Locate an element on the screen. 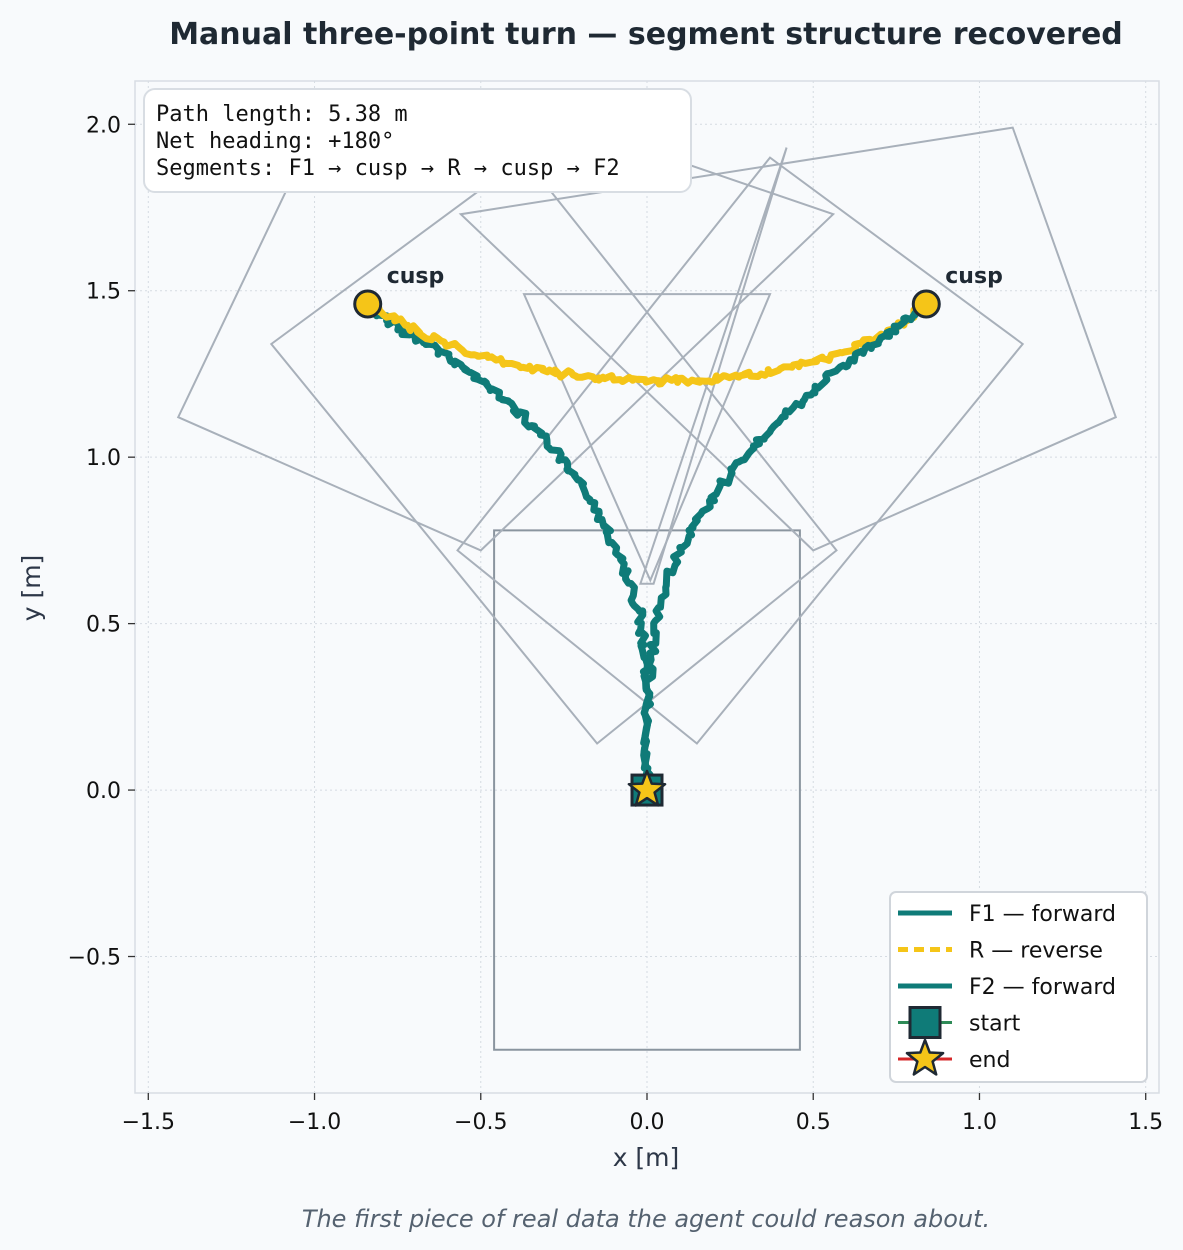 This screenshot has width=1183, height=1250. y-tick-label-3: 1.0 is located at coordinates (103, 458).